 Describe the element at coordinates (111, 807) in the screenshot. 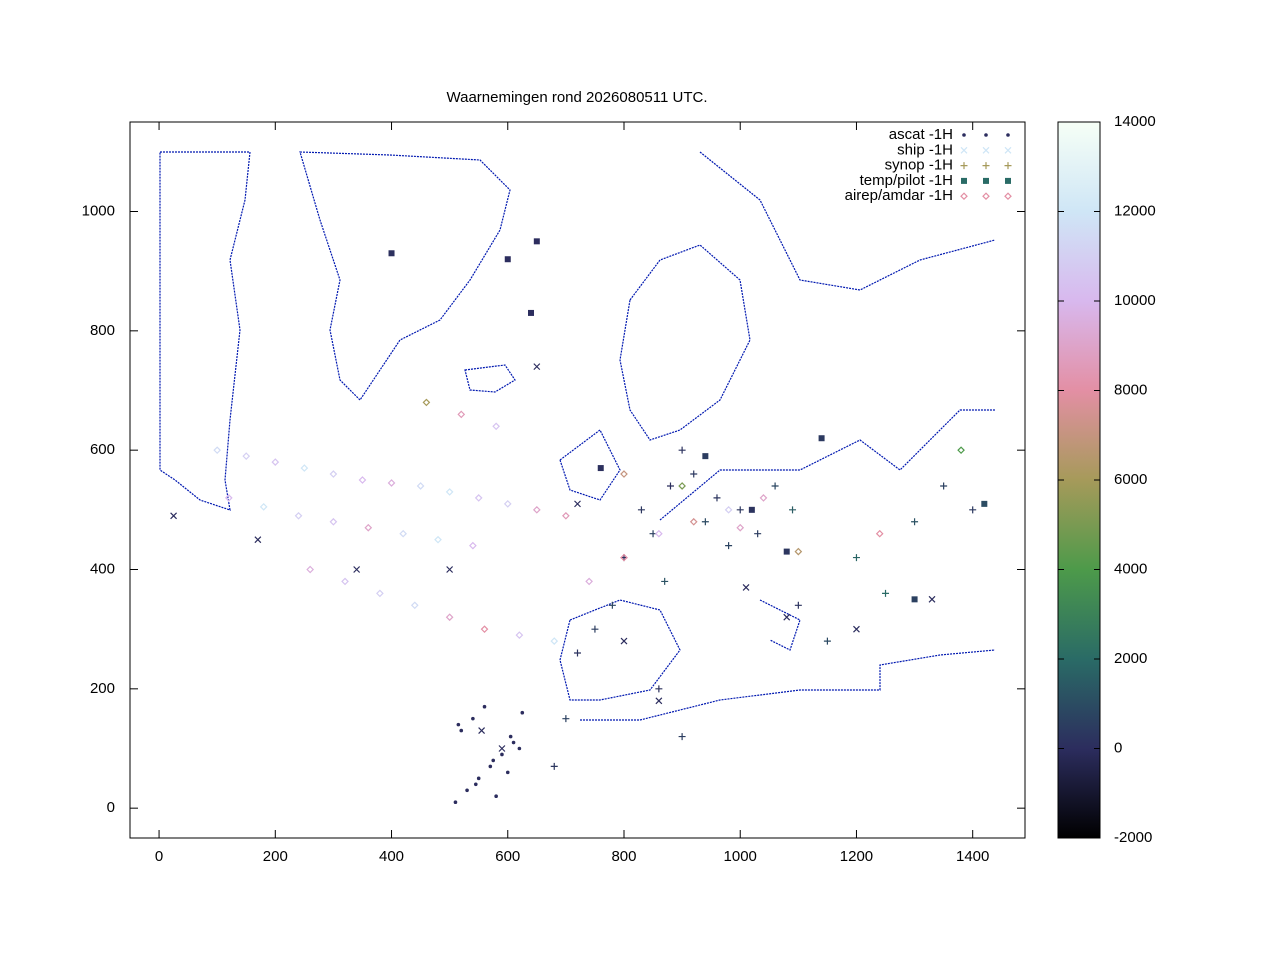

I see `y-tick-label: 0` at that location.